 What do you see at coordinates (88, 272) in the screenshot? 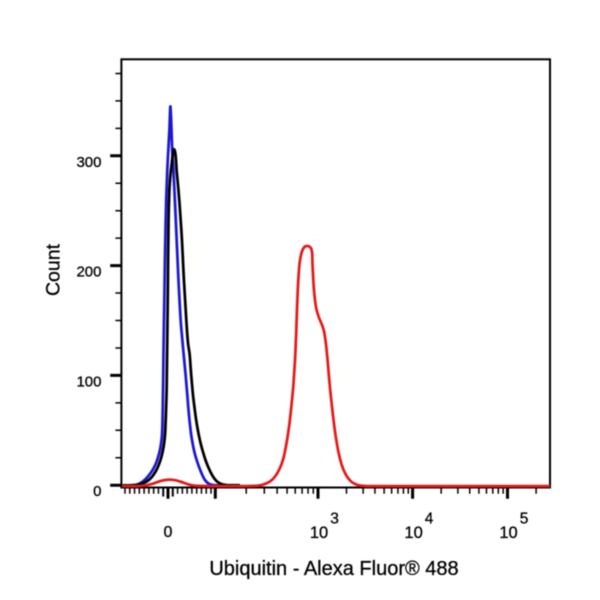
I see `svg-text: 200` at bounding box center [88, 272].